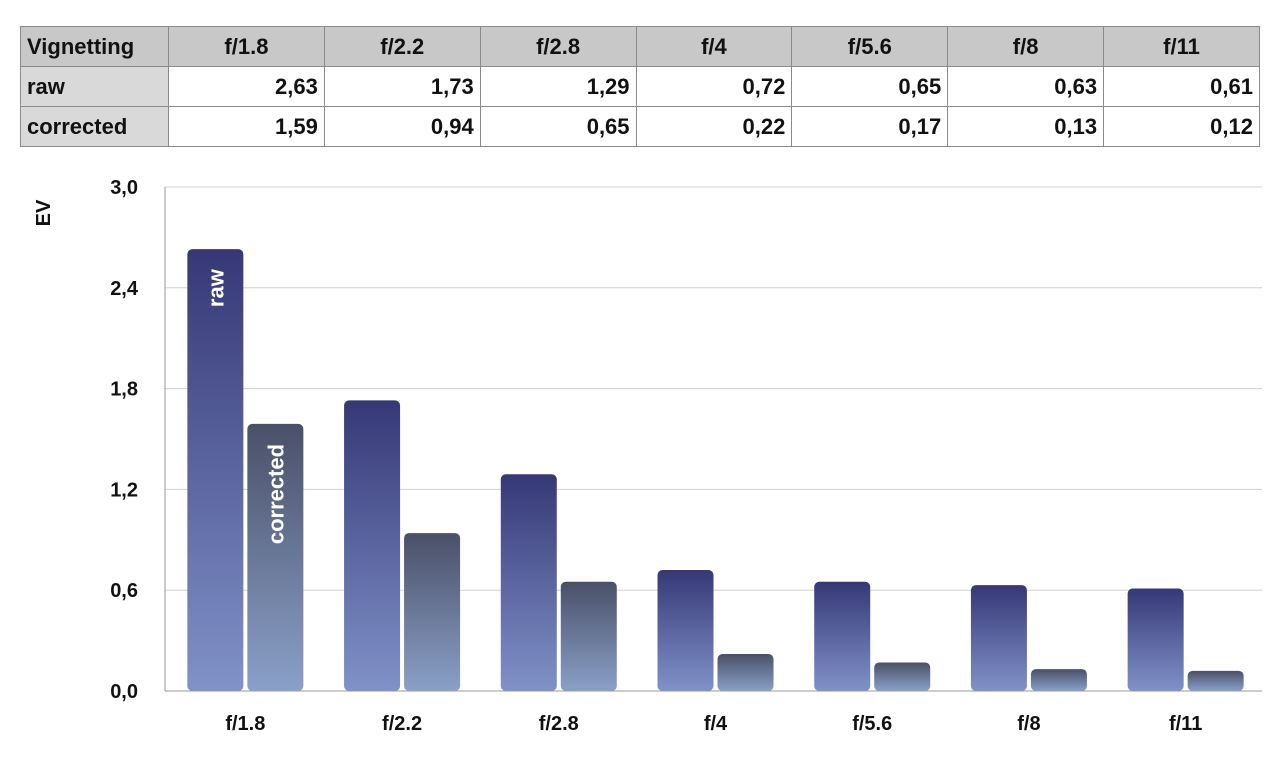 This screenshot has width=1280, height=760. What do you see at coordinates (558, 46) in the screenshot?
I see `table-column-header: f/2.8` at bounding box center [558, 46].